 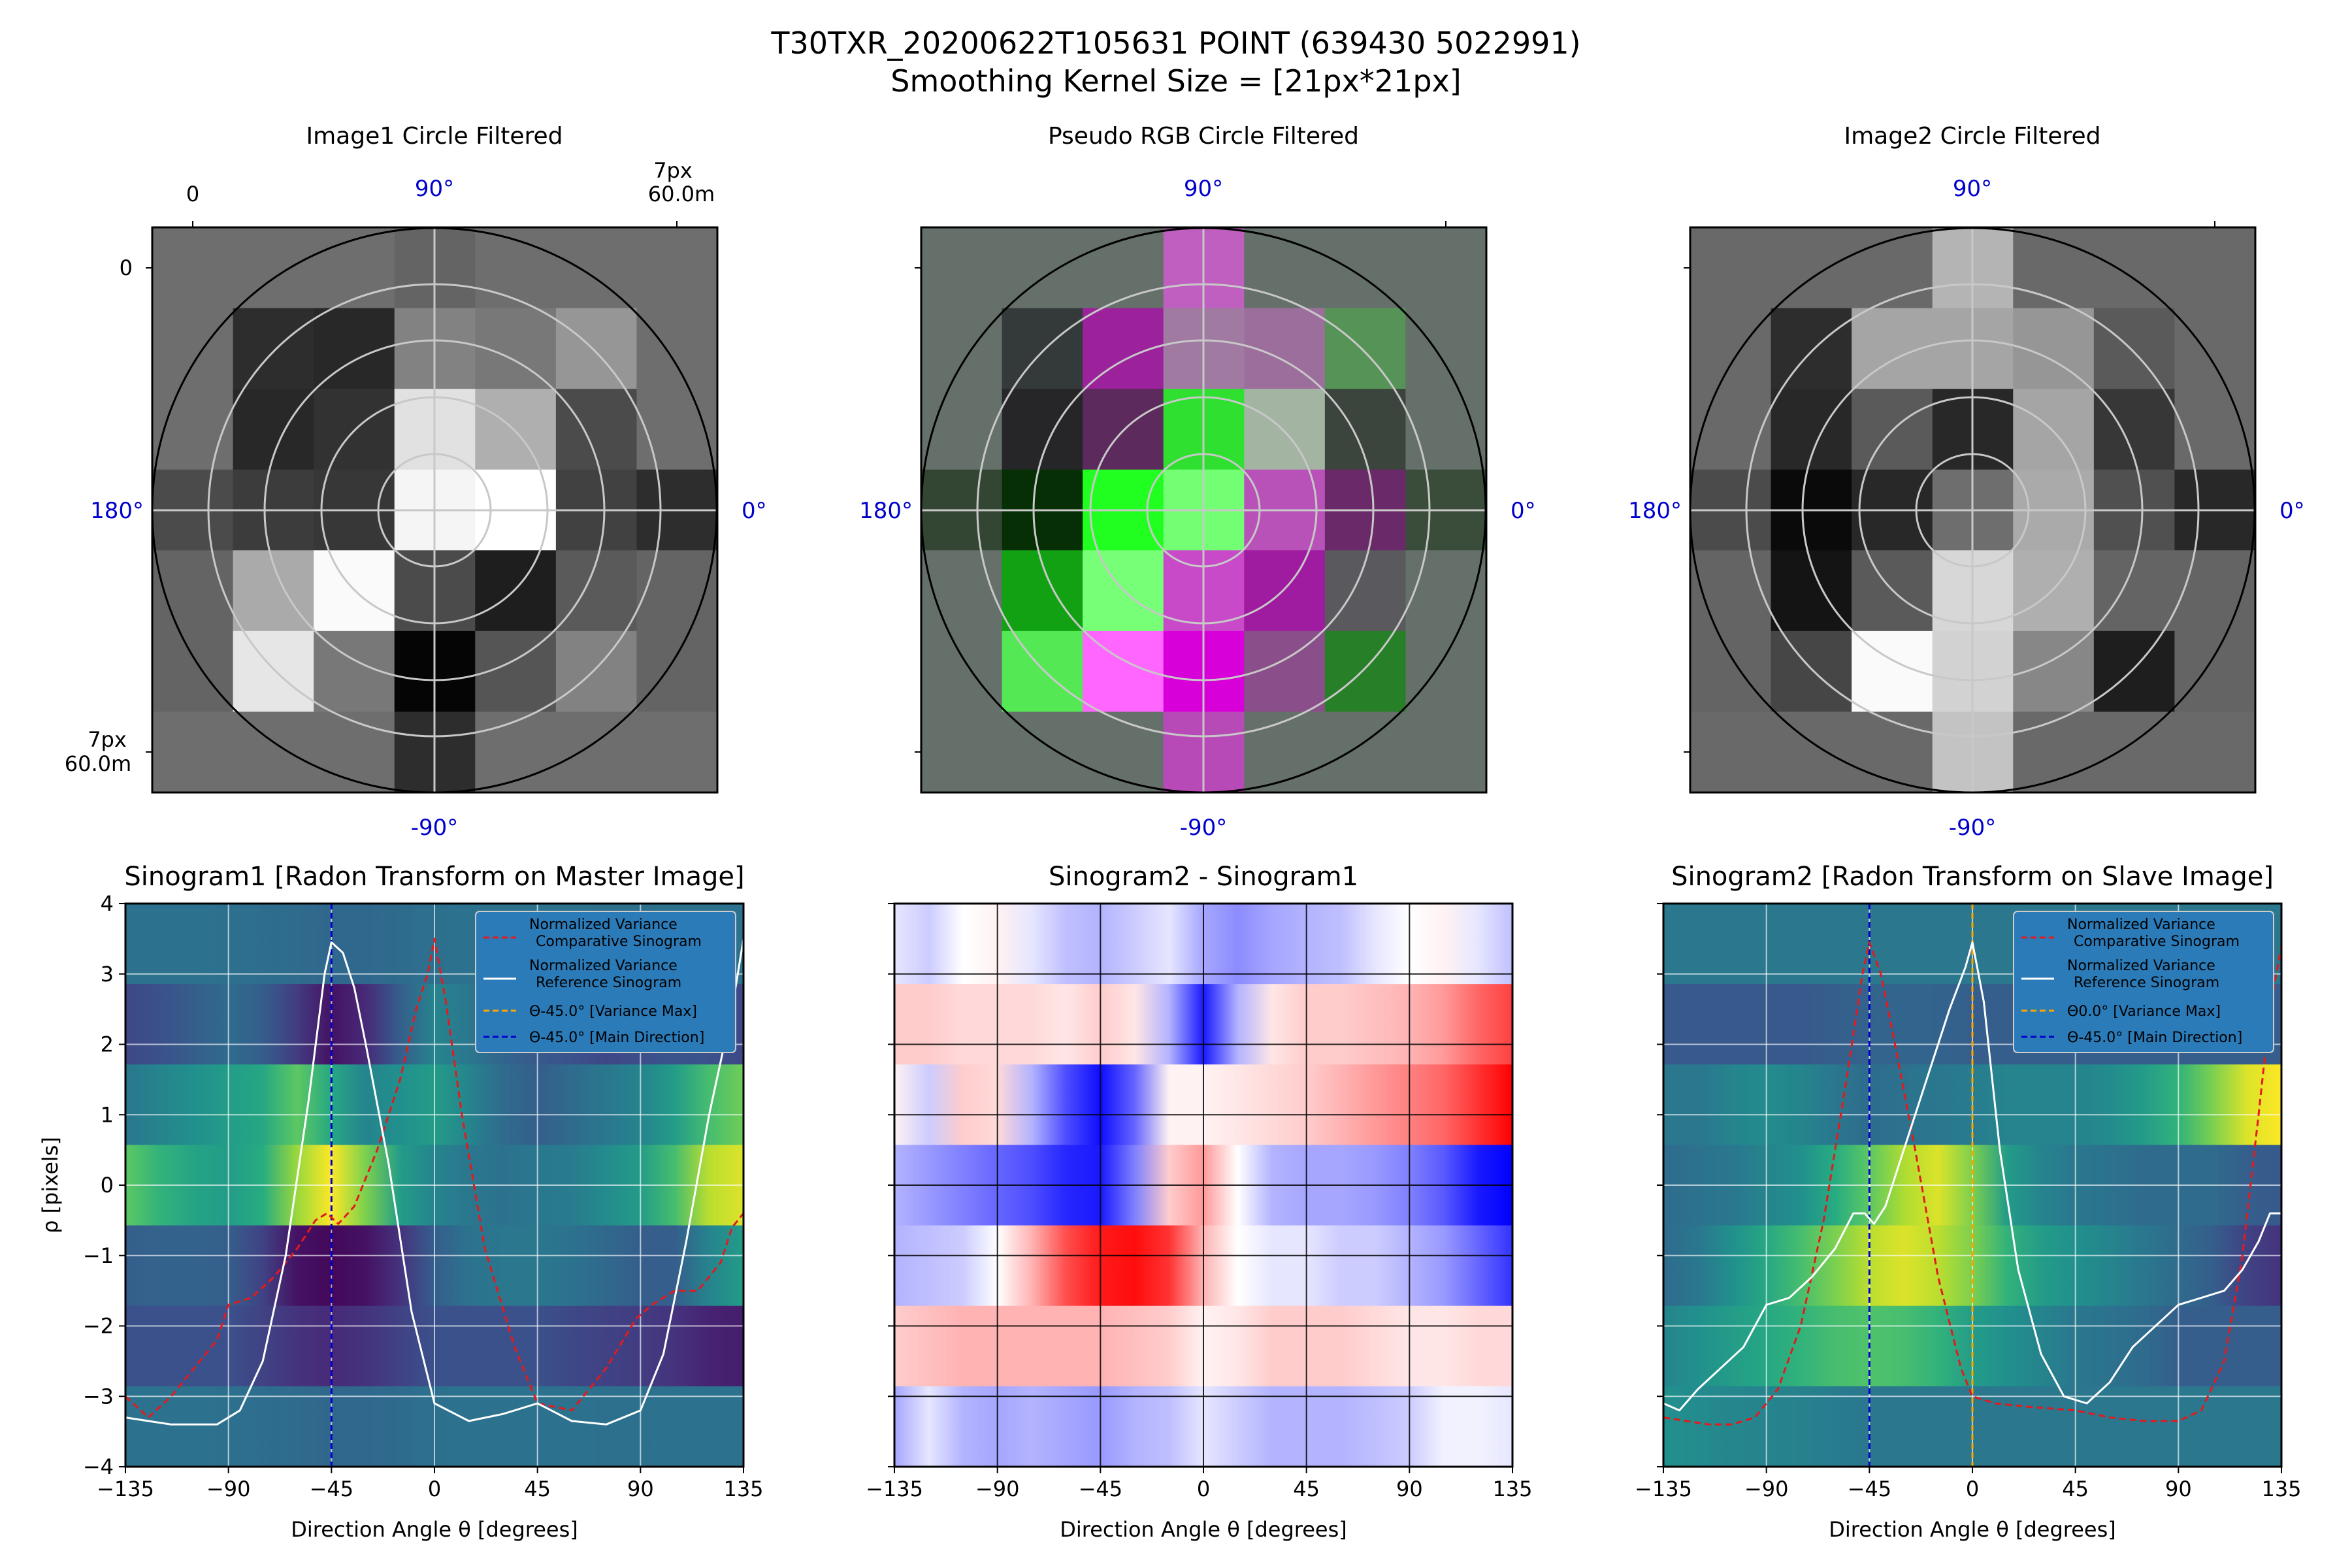 I want to click on sinogram-xticks-1: −135 −90 −45 0 45 90 135, so click(x=430, y=1484).